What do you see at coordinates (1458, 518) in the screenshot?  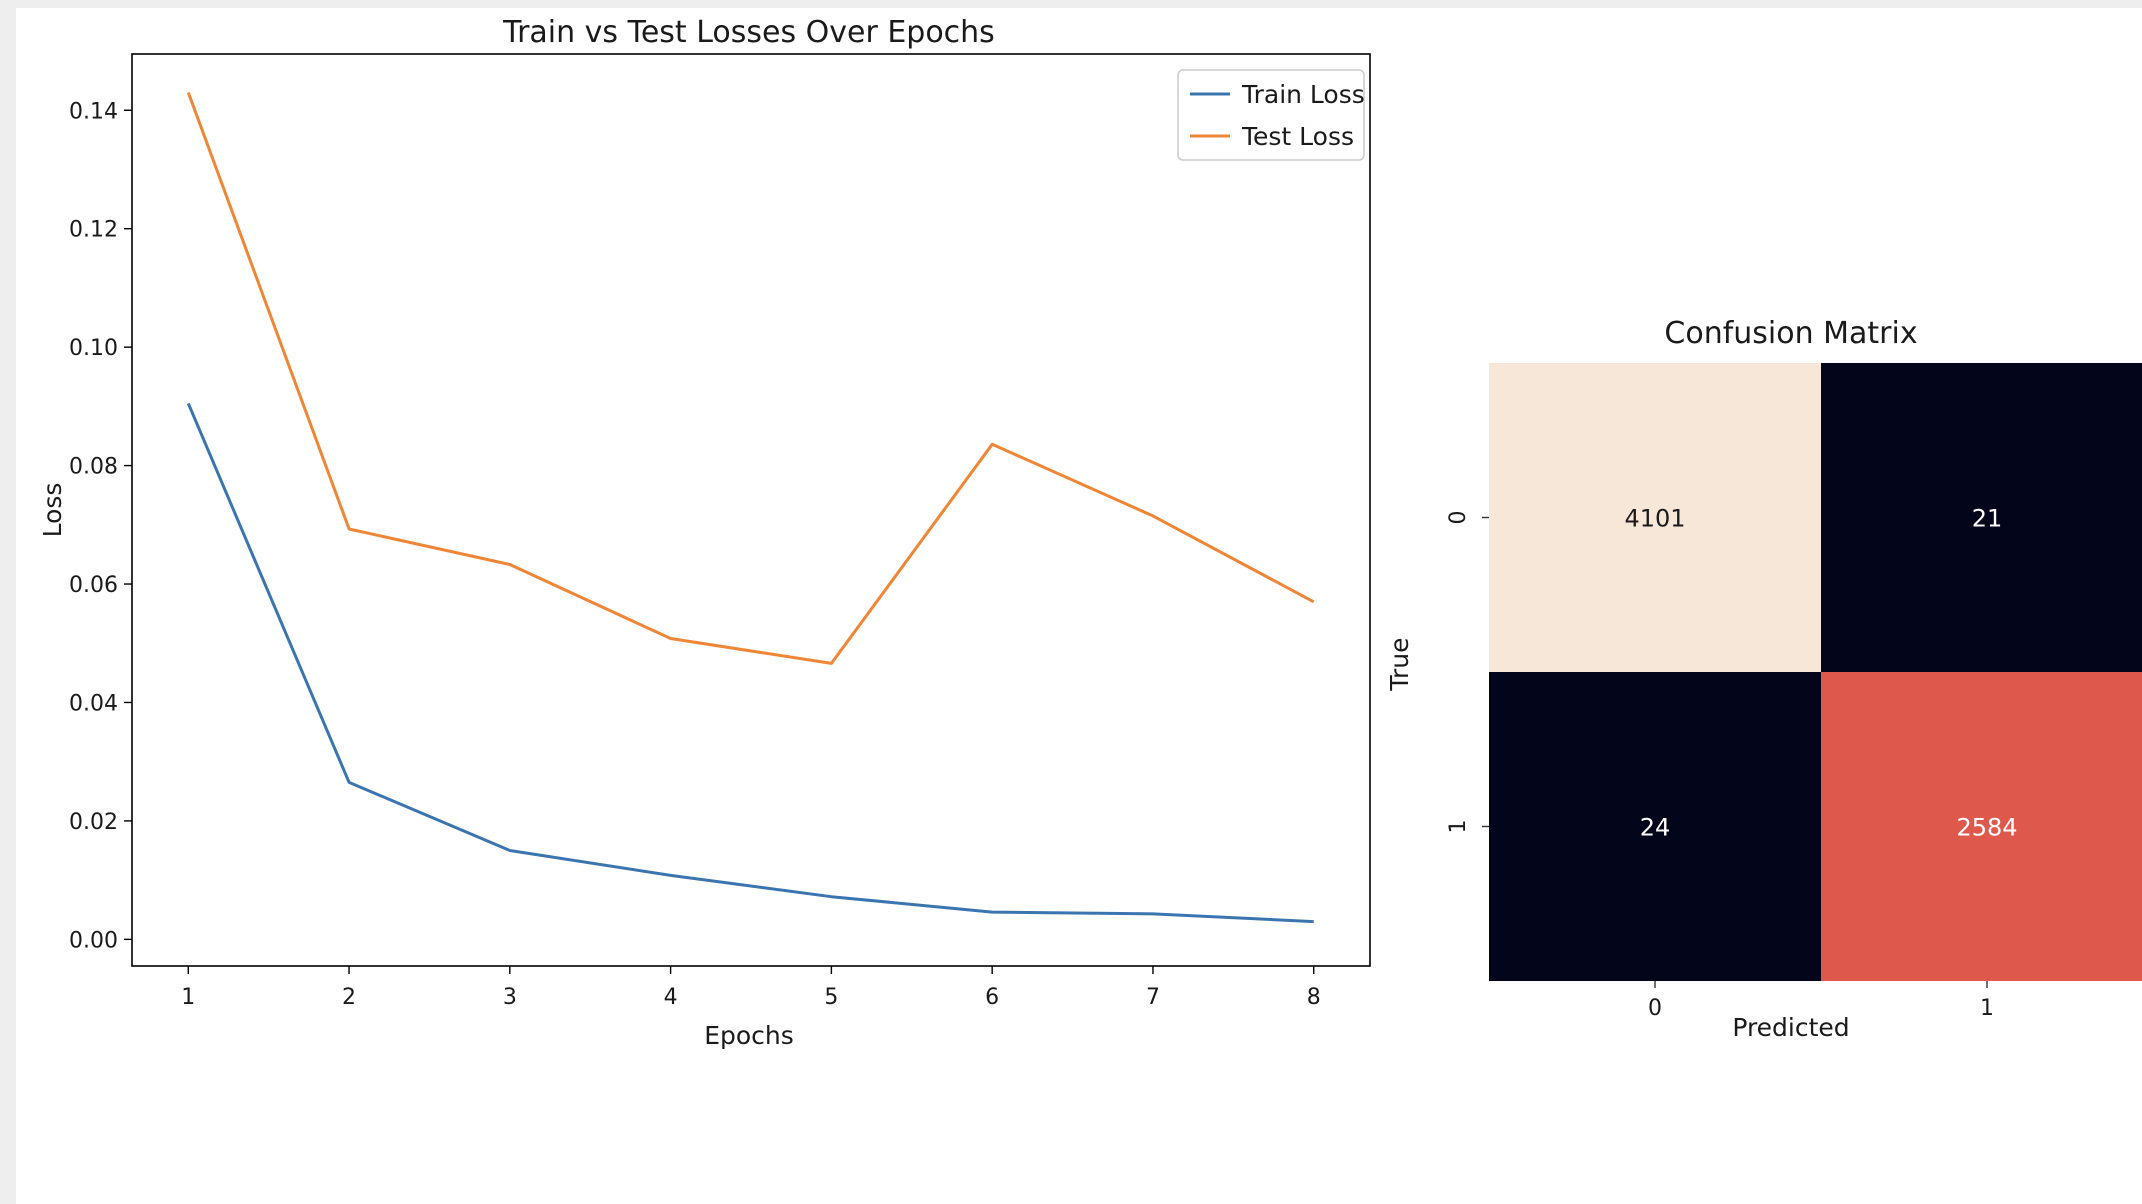 I see `cm-y-tick-label: 0` at bounding box center [1458, 518].